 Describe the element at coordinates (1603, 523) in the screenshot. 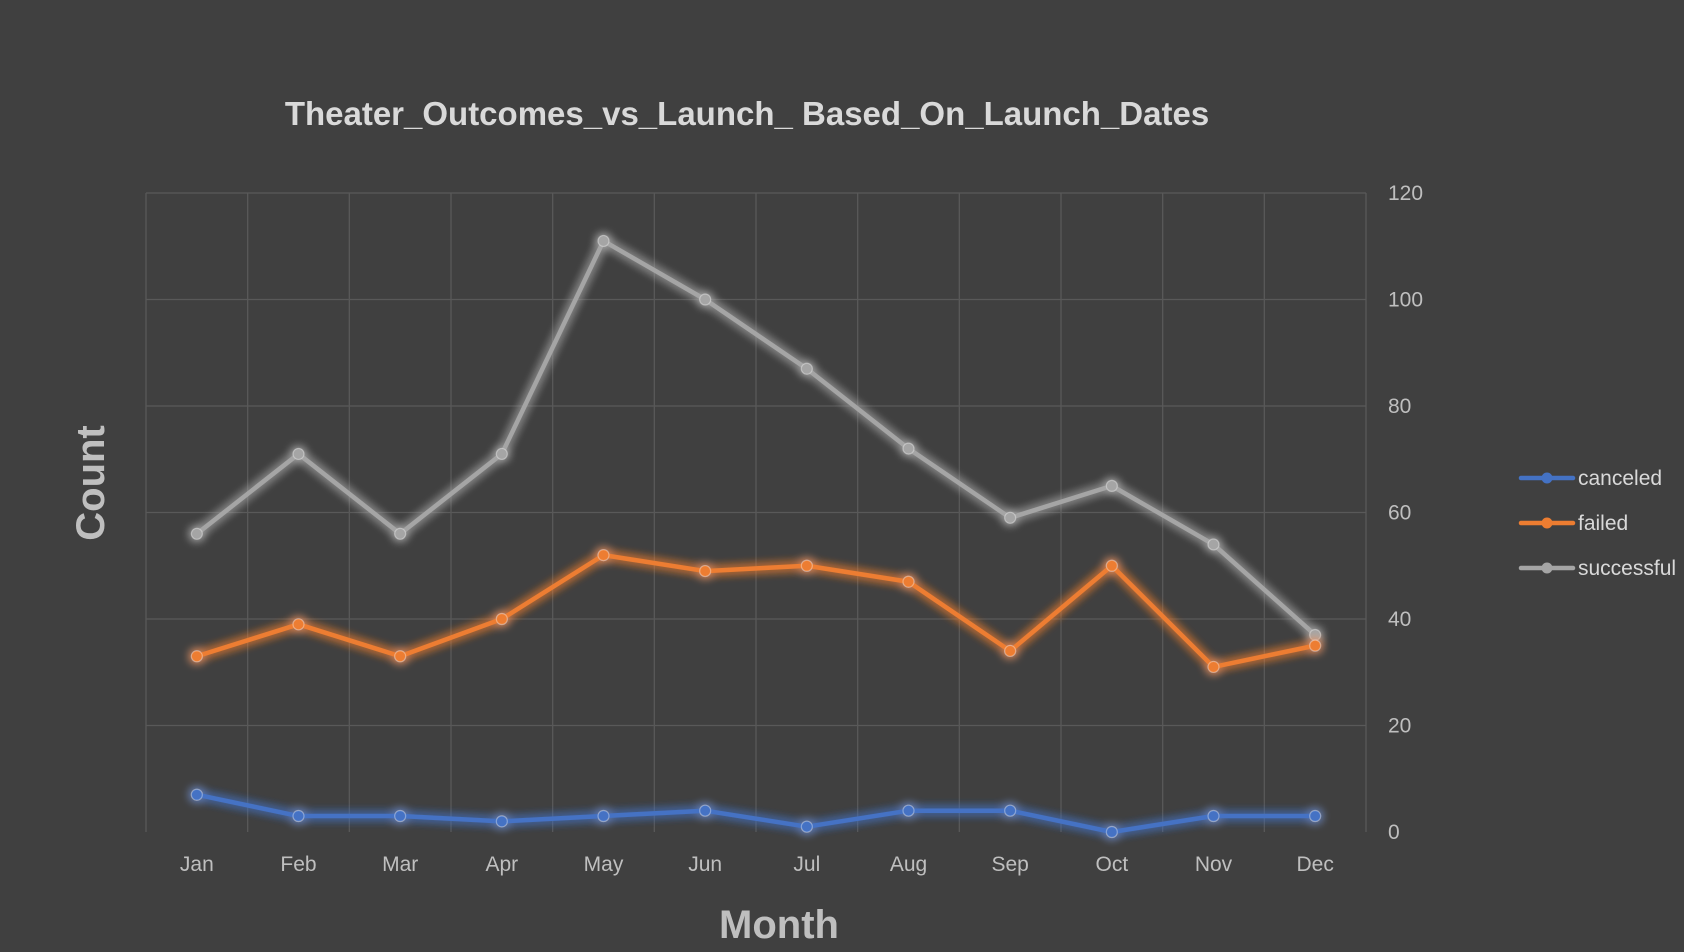

I see `legend-label: failed` at that location.